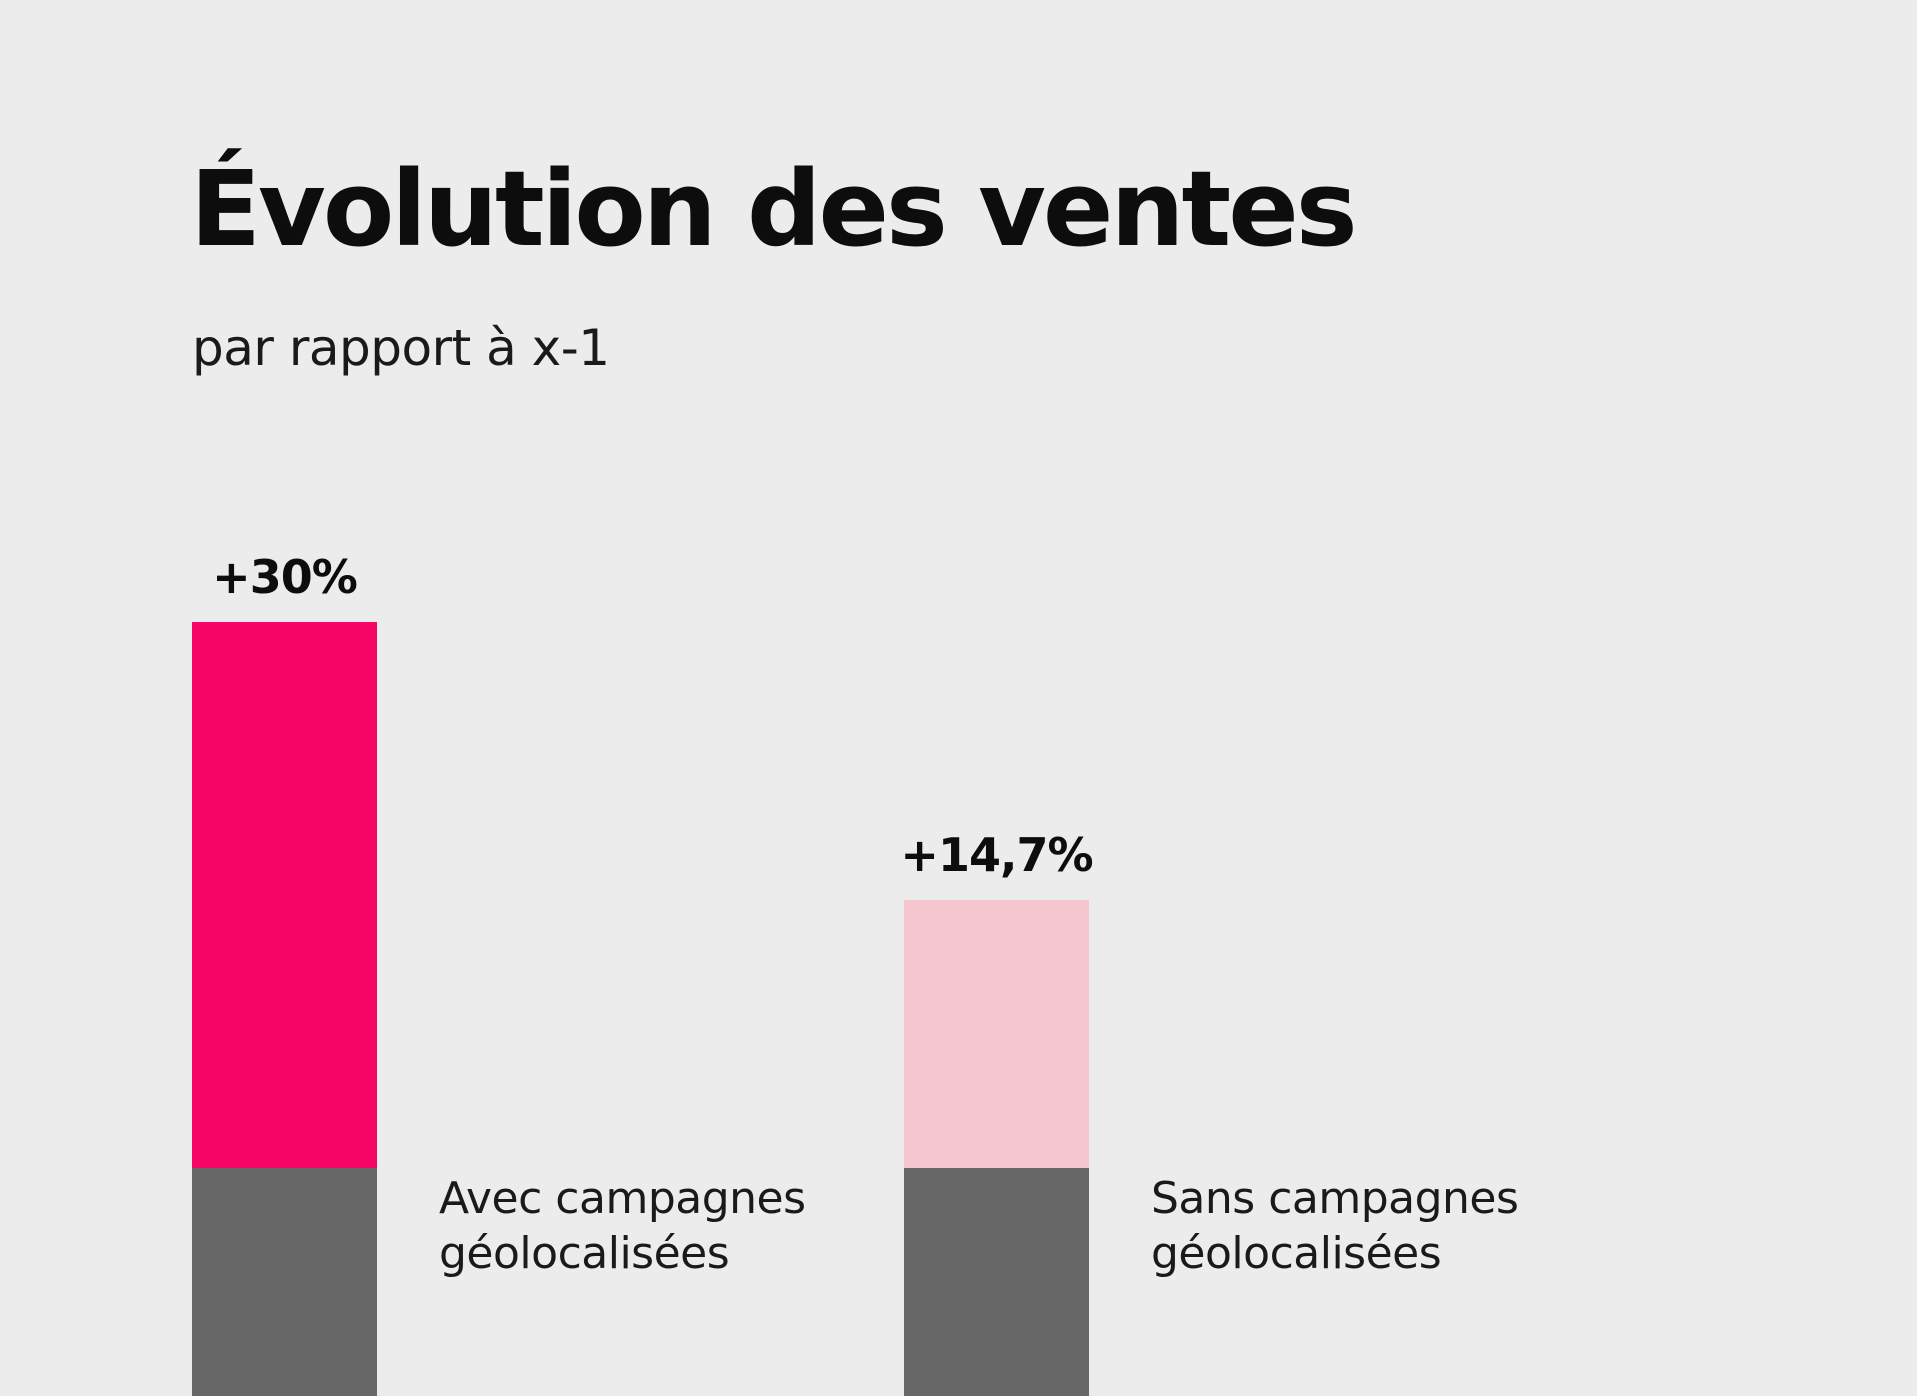 This screenshot has width=1917, height=1396. What do you see at coordinates (622, 1198) in the screenshot?
I see `category-label-1-line-1: Avec campagnes` at bounding box center [622, 1198].